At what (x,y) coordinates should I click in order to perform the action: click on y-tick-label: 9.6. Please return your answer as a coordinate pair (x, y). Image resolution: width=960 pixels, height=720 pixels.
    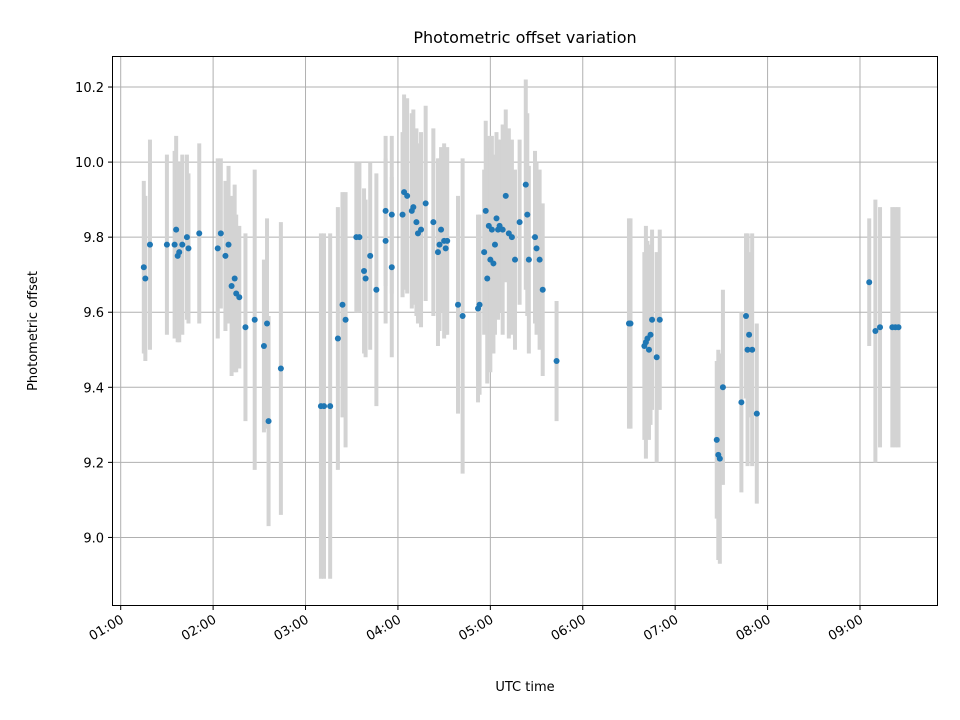
    Looking at the image, I should click on (93, 313).